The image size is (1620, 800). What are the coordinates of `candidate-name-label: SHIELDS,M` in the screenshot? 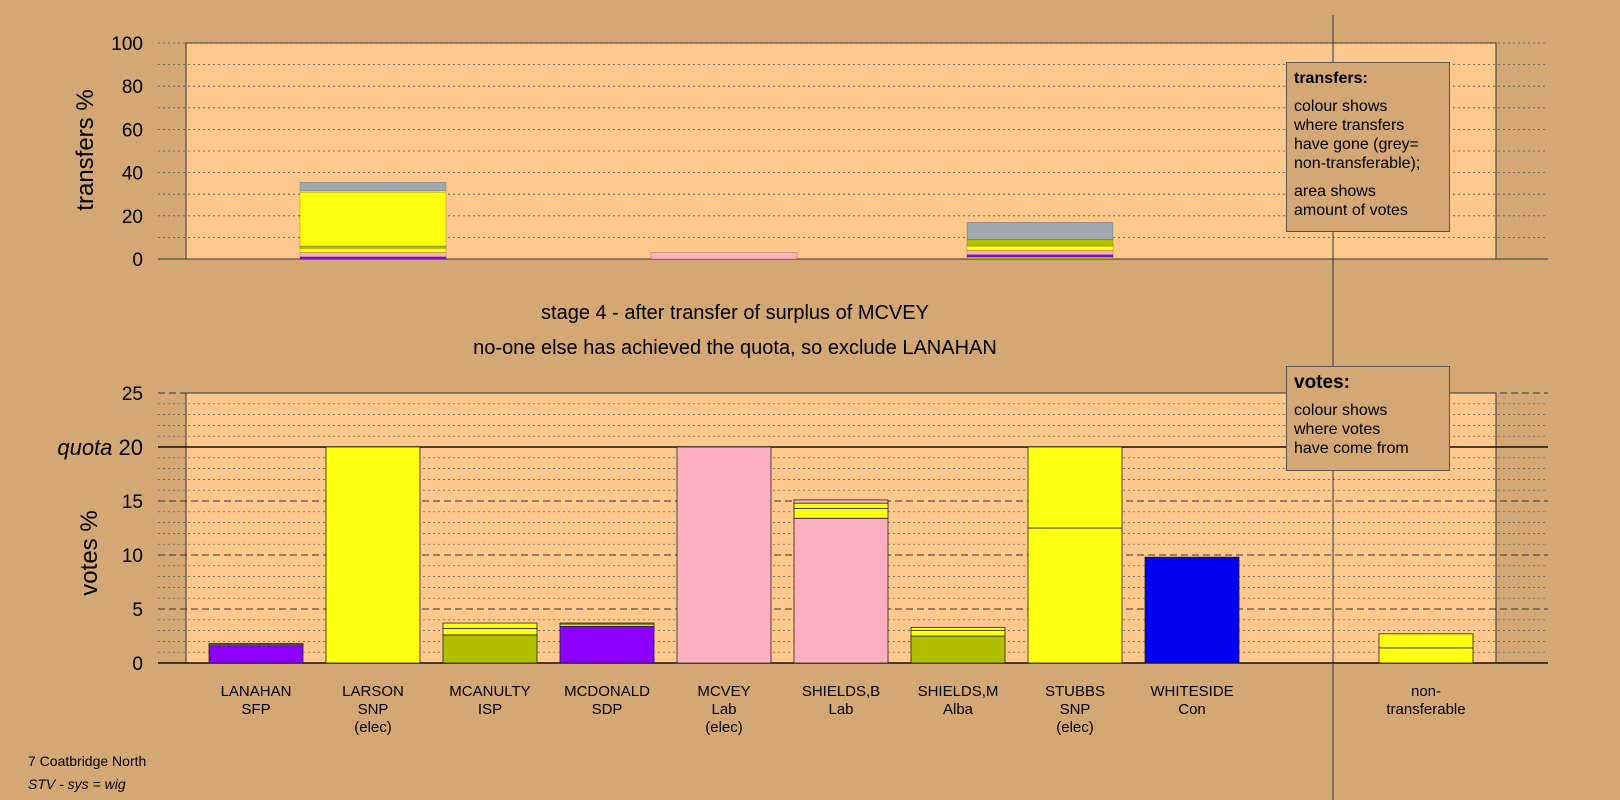 It's located at (958, 691).